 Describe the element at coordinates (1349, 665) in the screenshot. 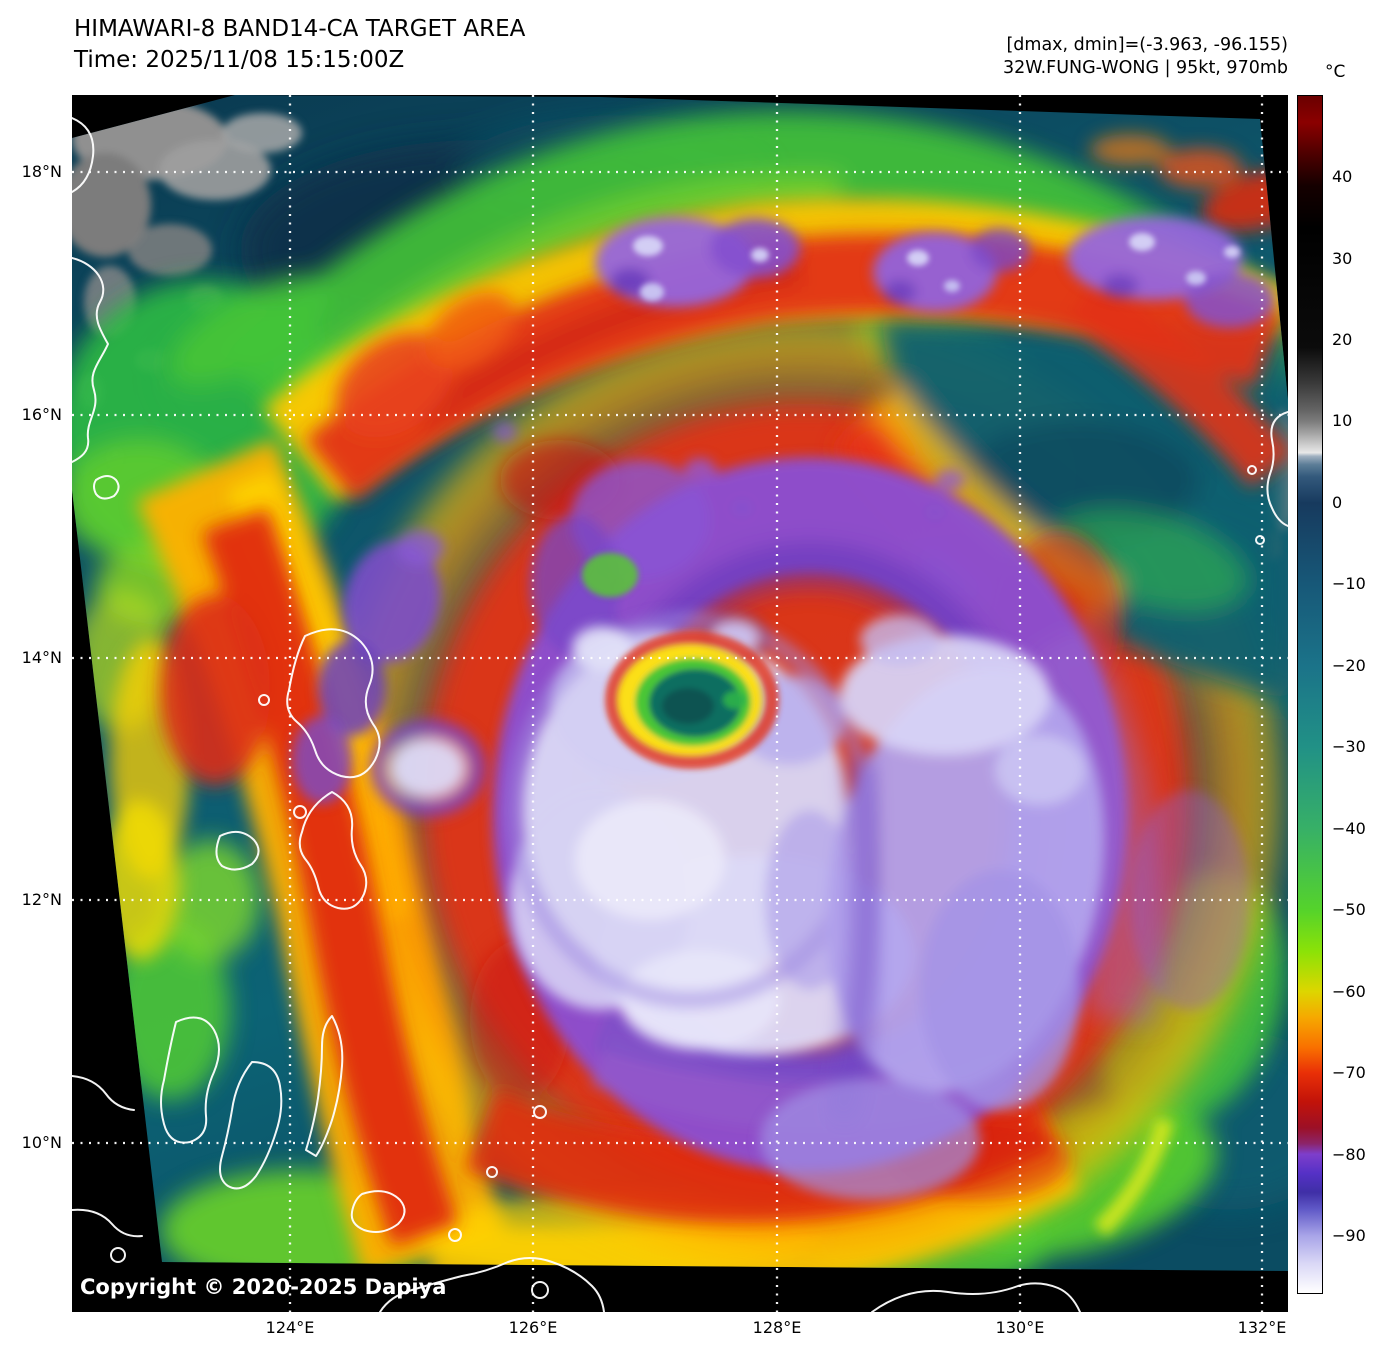

I see `colorbar-tick-label: −20` at that location.